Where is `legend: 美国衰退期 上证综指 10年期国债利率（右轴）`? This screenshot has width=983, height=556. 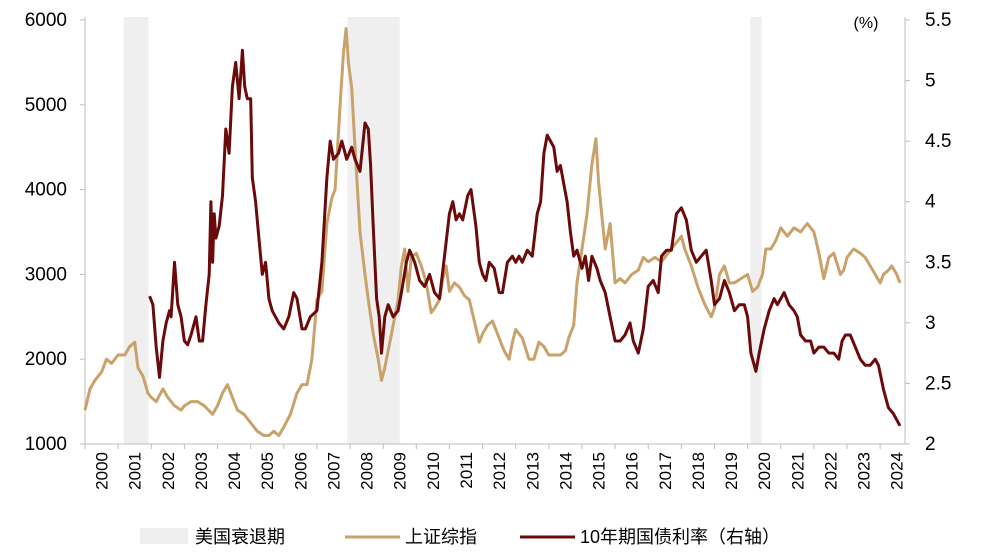
legend: 美国衰退期 上证综指 10年期国债利率（右轴） is located at coordinates (460, 537).